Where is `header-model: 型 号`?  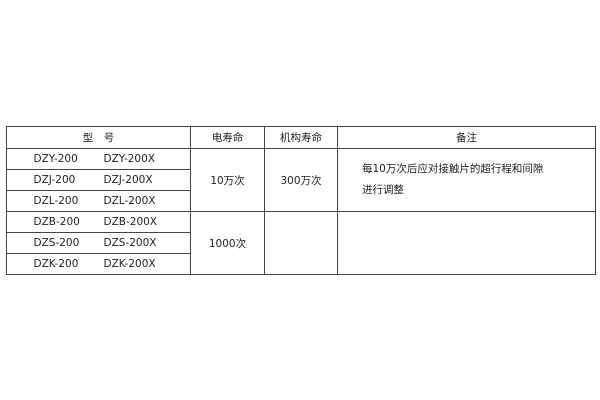 header-model: 型 号 is located at coordinates (98, 137).